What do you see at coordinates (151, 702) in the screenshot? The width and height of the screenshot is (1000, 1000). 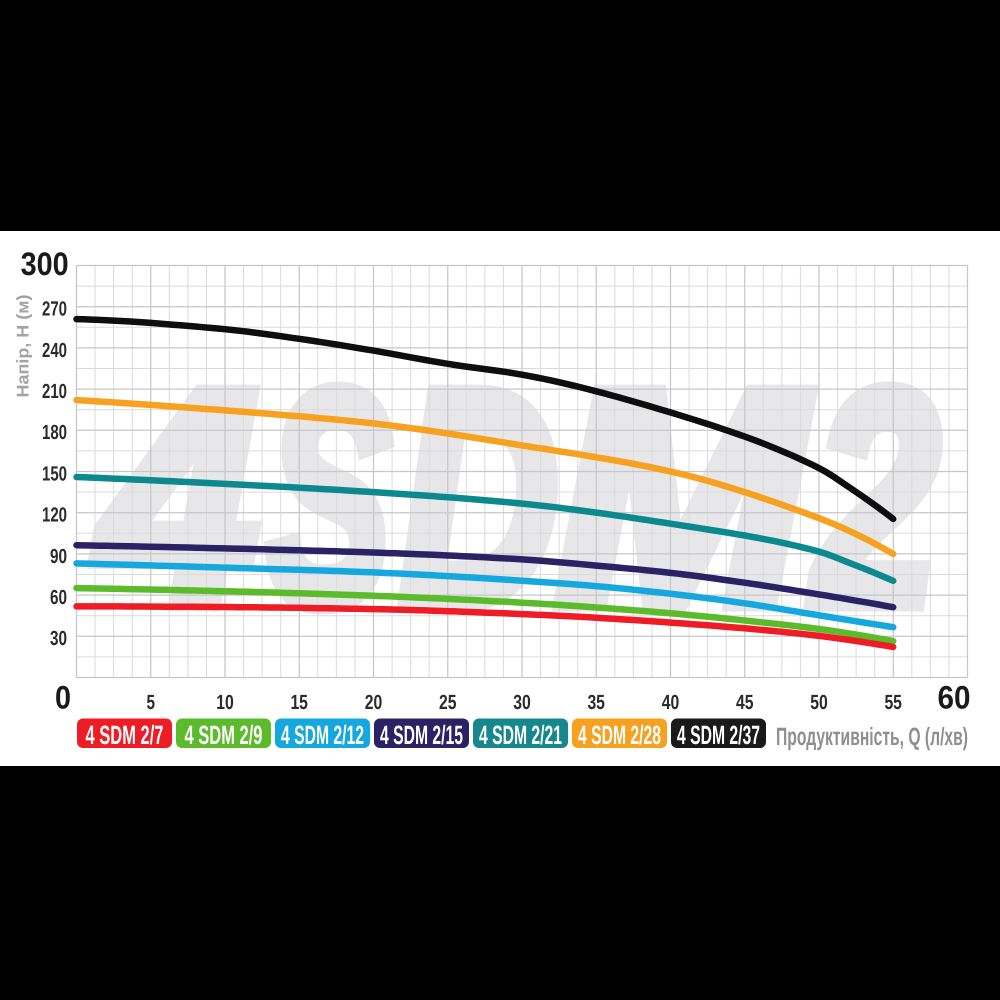 I see `svg-text: 5` at bounding box center [151, 702].